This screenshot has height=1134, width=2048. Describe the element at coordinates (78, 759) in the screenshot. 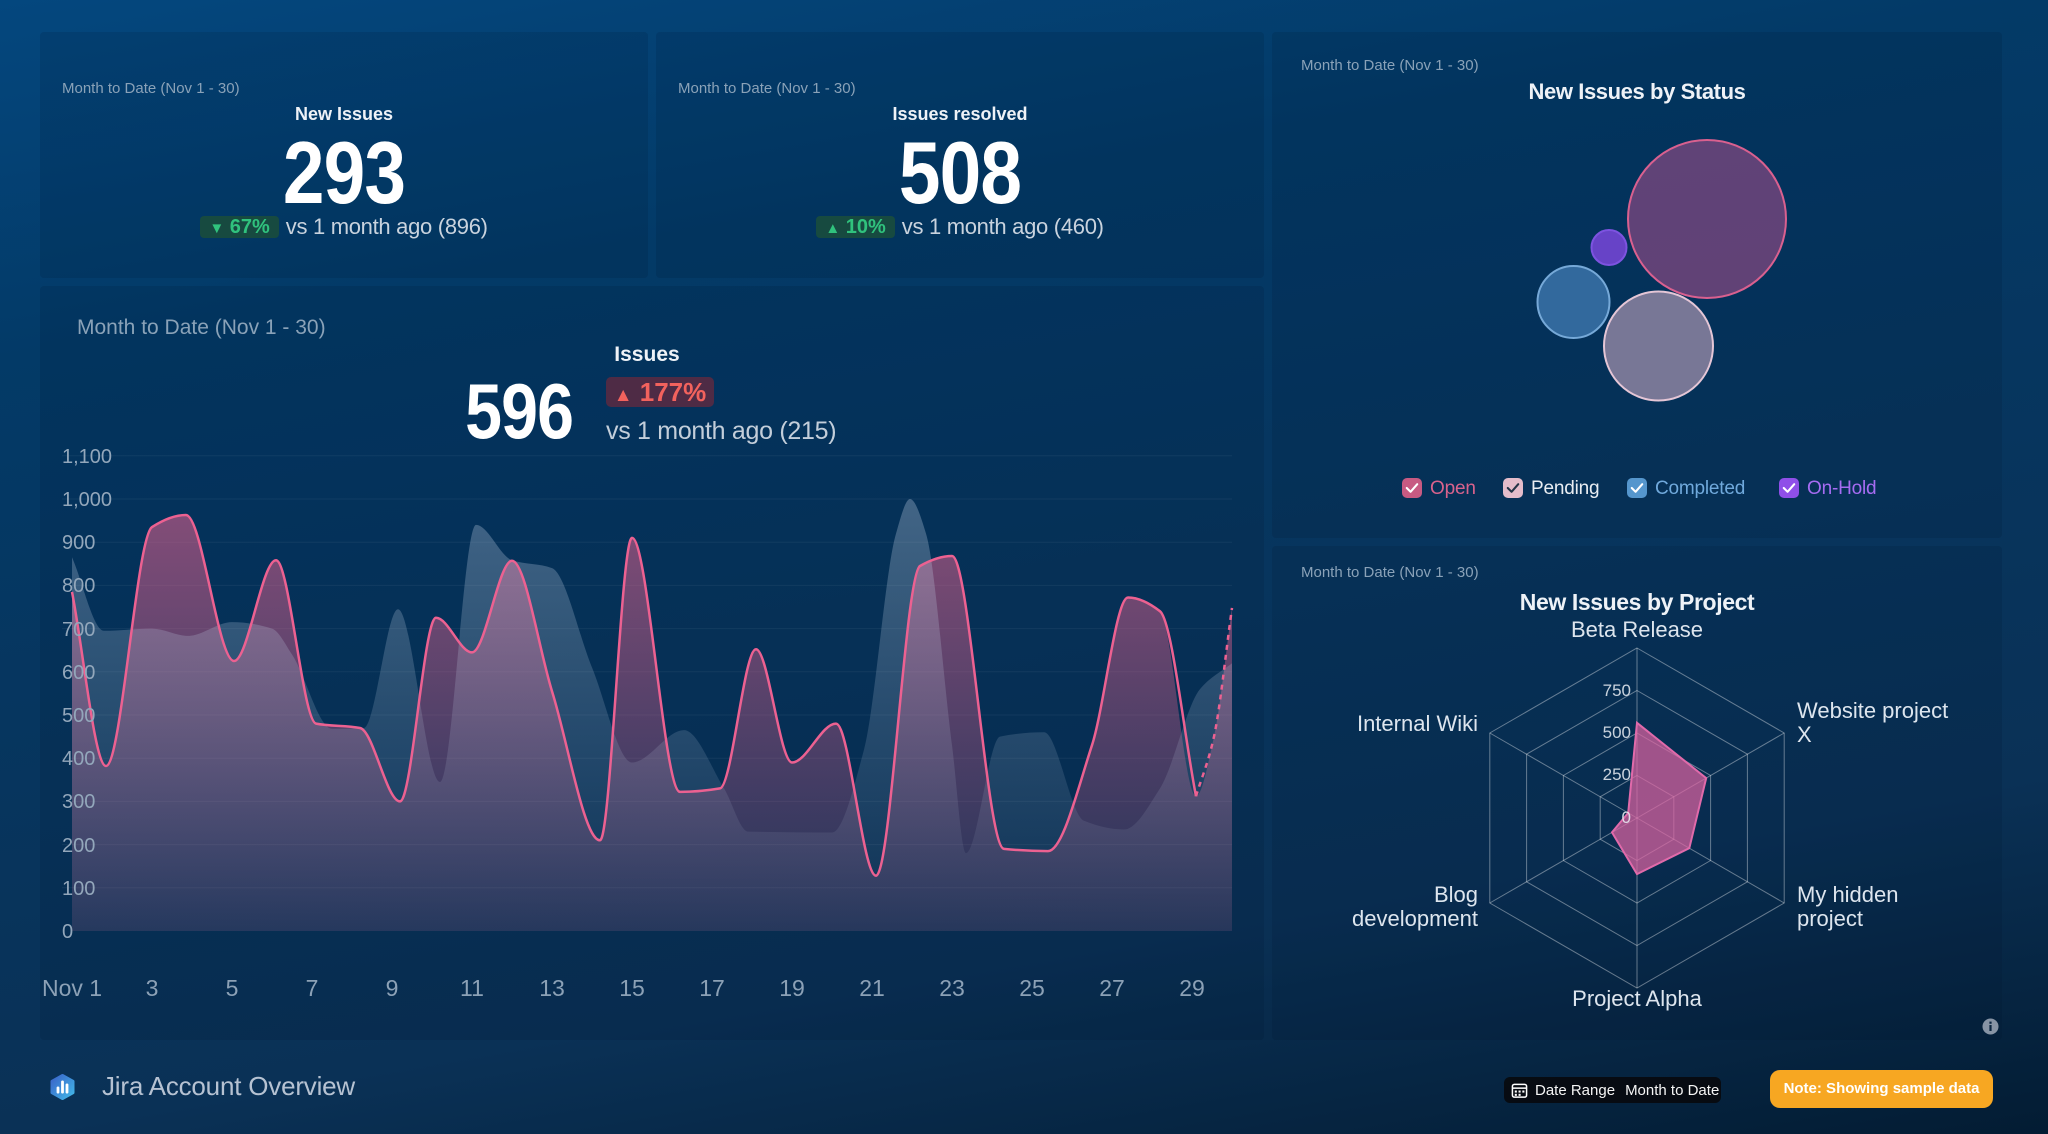

I see `svg-text: 400` at that location.